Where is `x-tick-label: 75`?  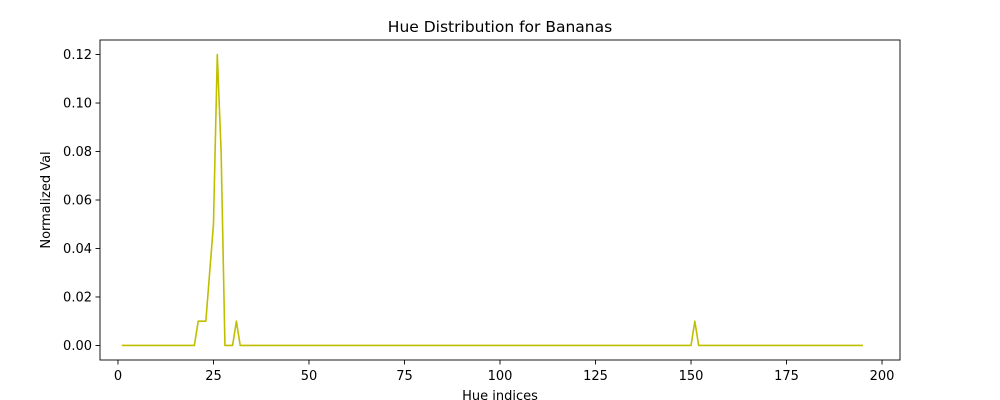 x-tick-label: 75 is located at coordinates (404, 376).